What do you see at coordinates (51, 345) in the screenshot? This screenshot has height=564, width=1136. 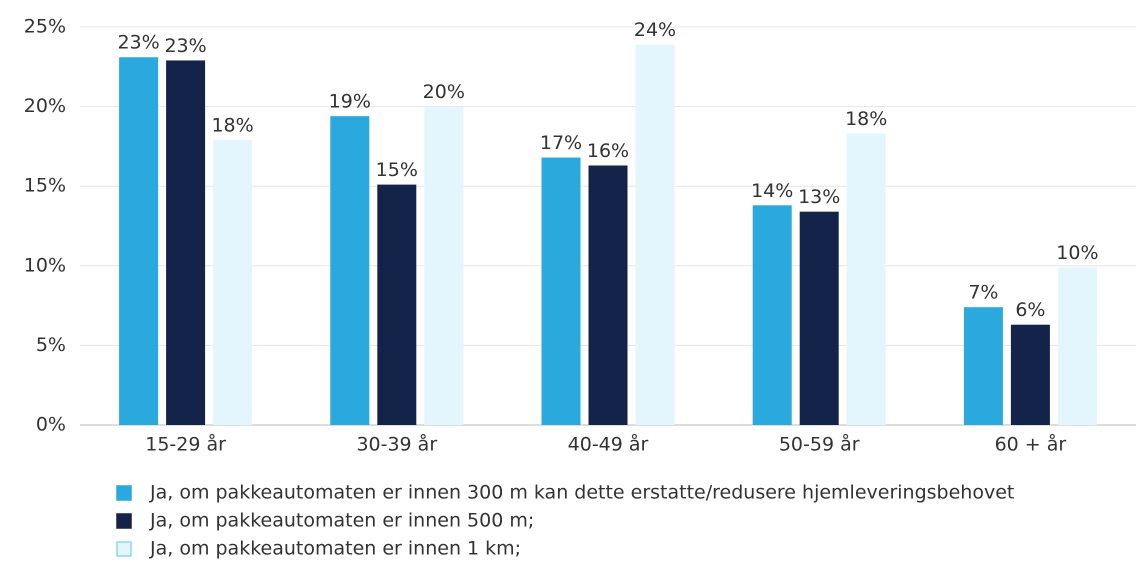 I see `y-tick-label: 5%` at bounding box center [51, 345].